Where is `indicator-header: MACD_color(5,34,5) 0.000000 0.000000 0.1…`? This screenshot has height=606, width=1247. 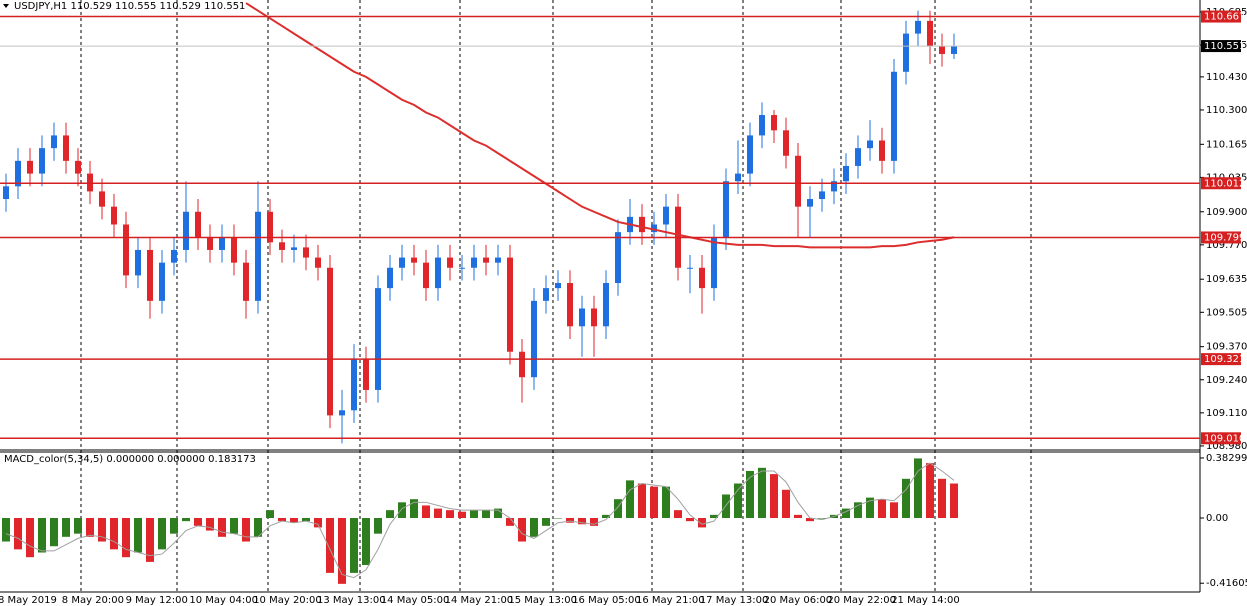
indicator-header: MACD_color(5,34,5) 0.000000 0.000000 0.1… is located at coordinates (130, 459).